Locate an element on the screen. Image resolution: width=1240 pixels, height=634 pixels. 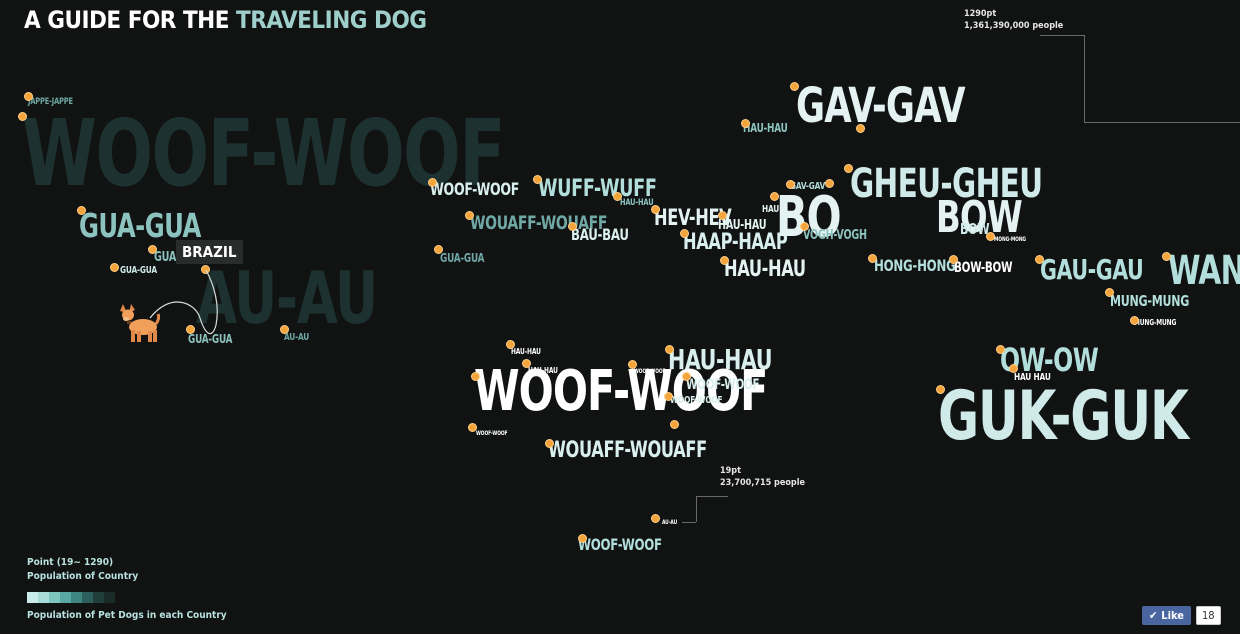
max-leader-v is located at coordinates (1084, 79).